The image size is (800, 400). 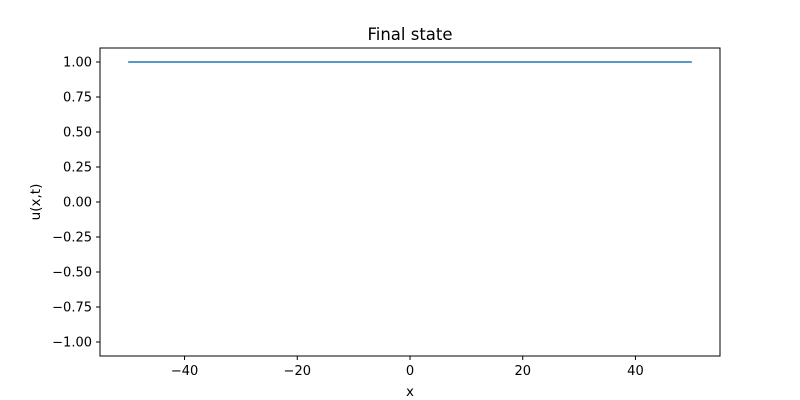 What do you see at coordinates (72, 273) in the screenshot?
I see `y-tick-label: −0.50` at bounding box center [72, 273].